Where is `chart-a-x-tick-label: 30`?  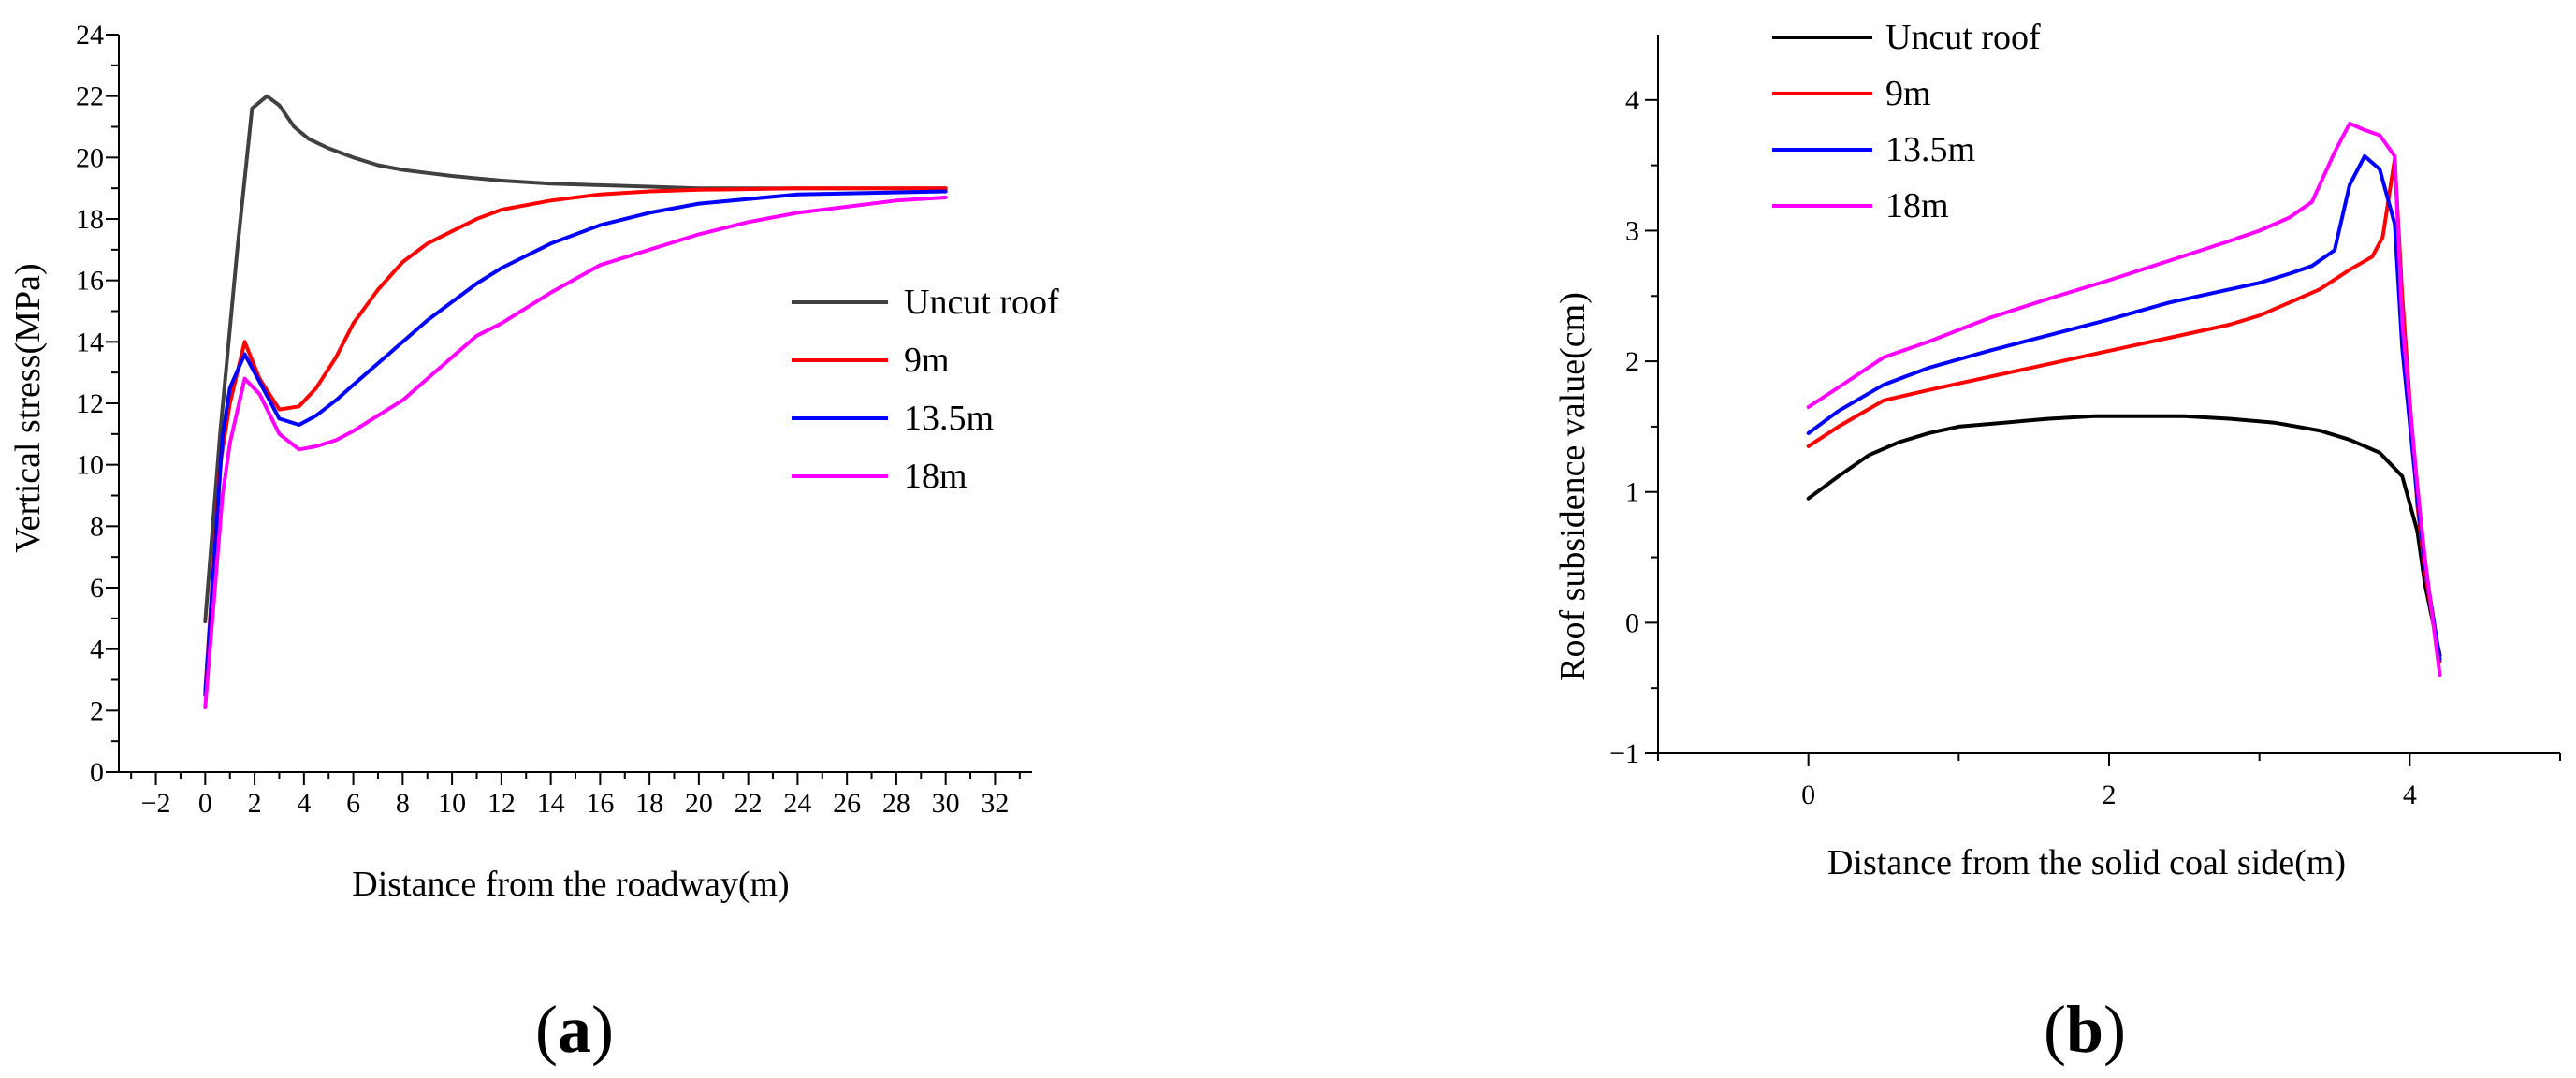 chart-a-x-tick-label: 30 is located at coordinates (946, 803).